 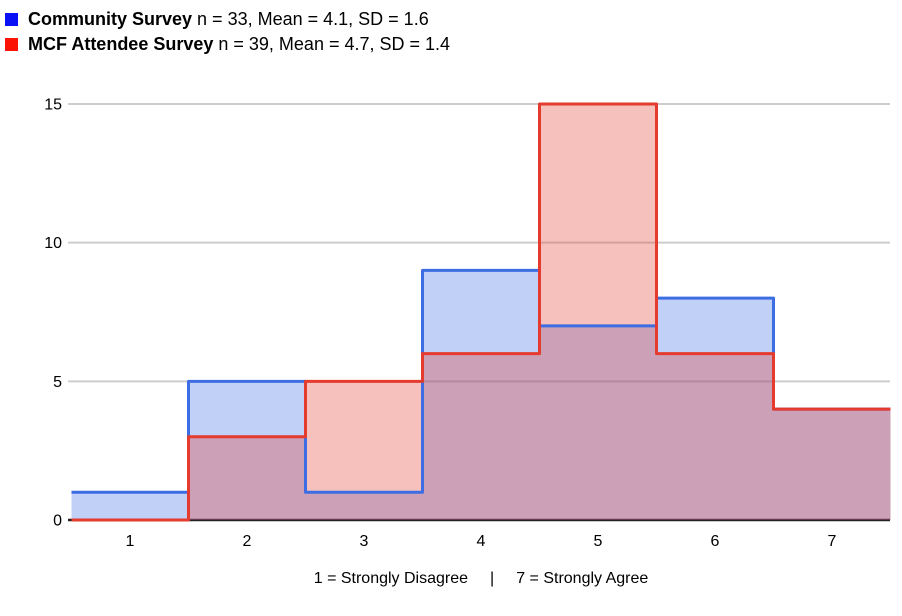 I want to click on x-tick-label: 5, so click(x=598, y=541).